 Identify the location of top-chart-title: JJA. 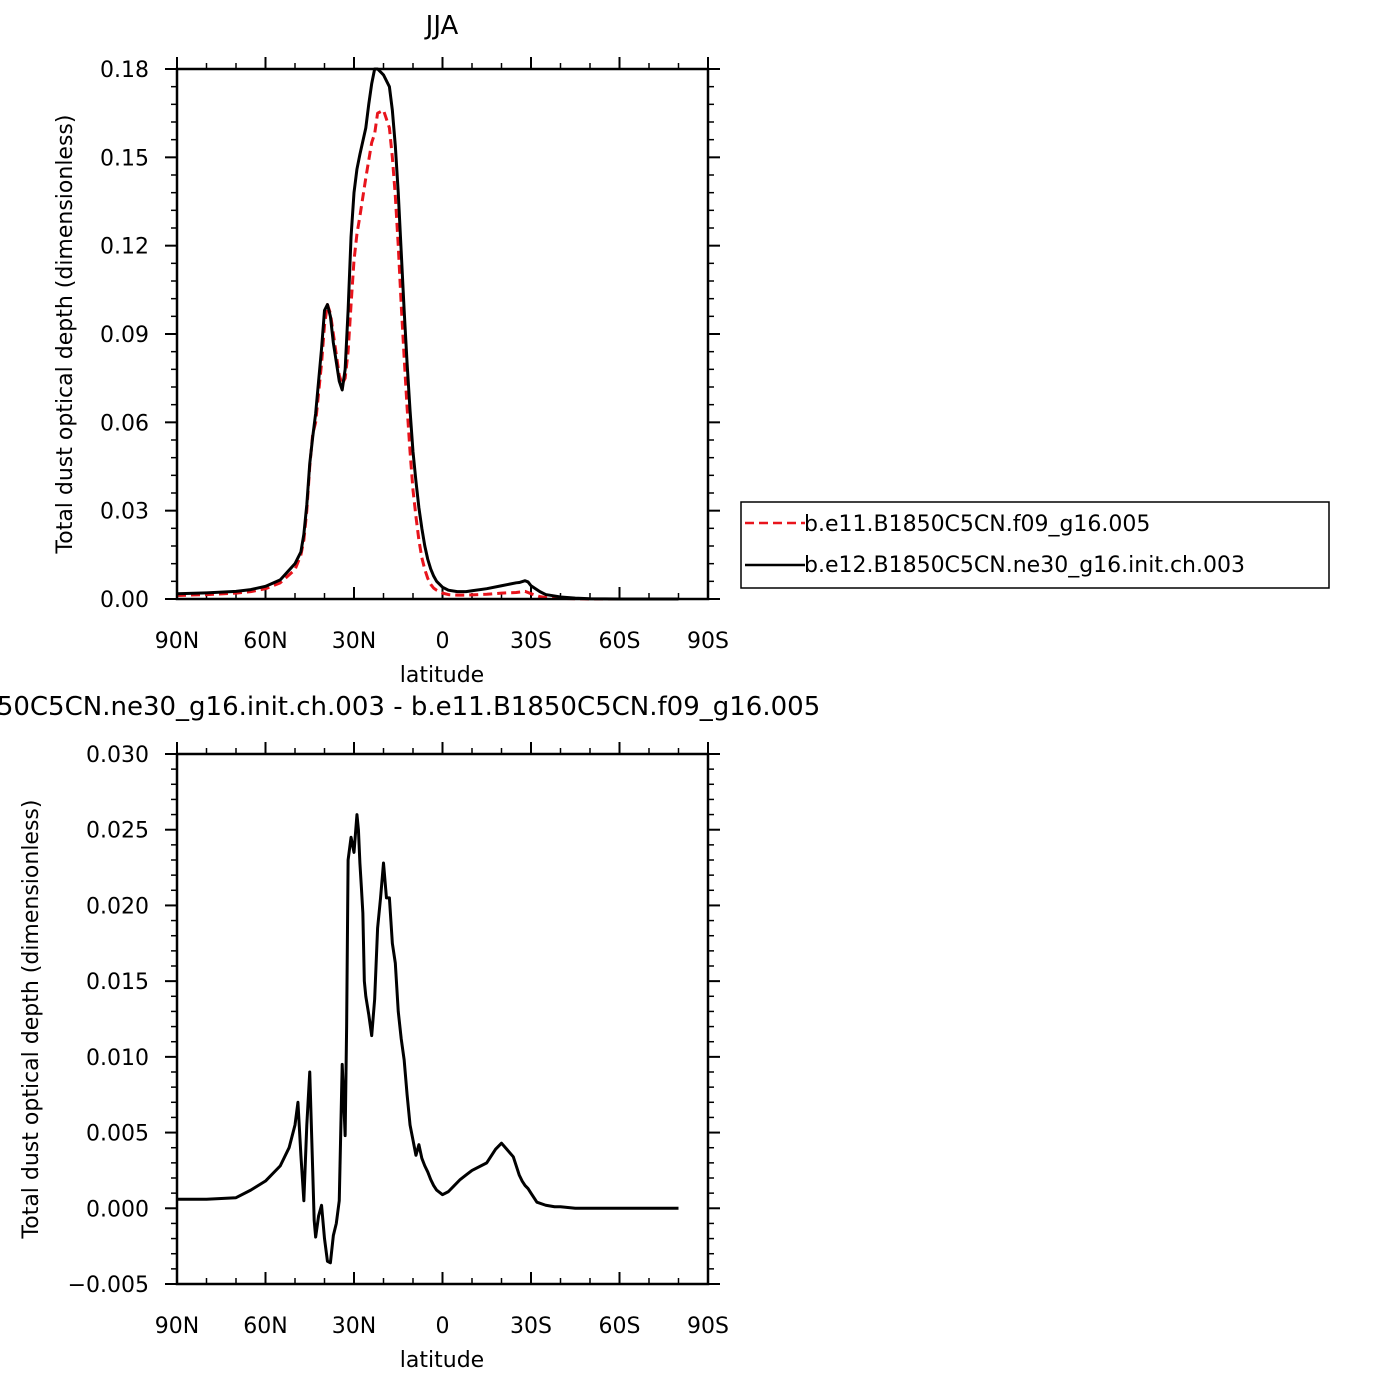
(441, 26).